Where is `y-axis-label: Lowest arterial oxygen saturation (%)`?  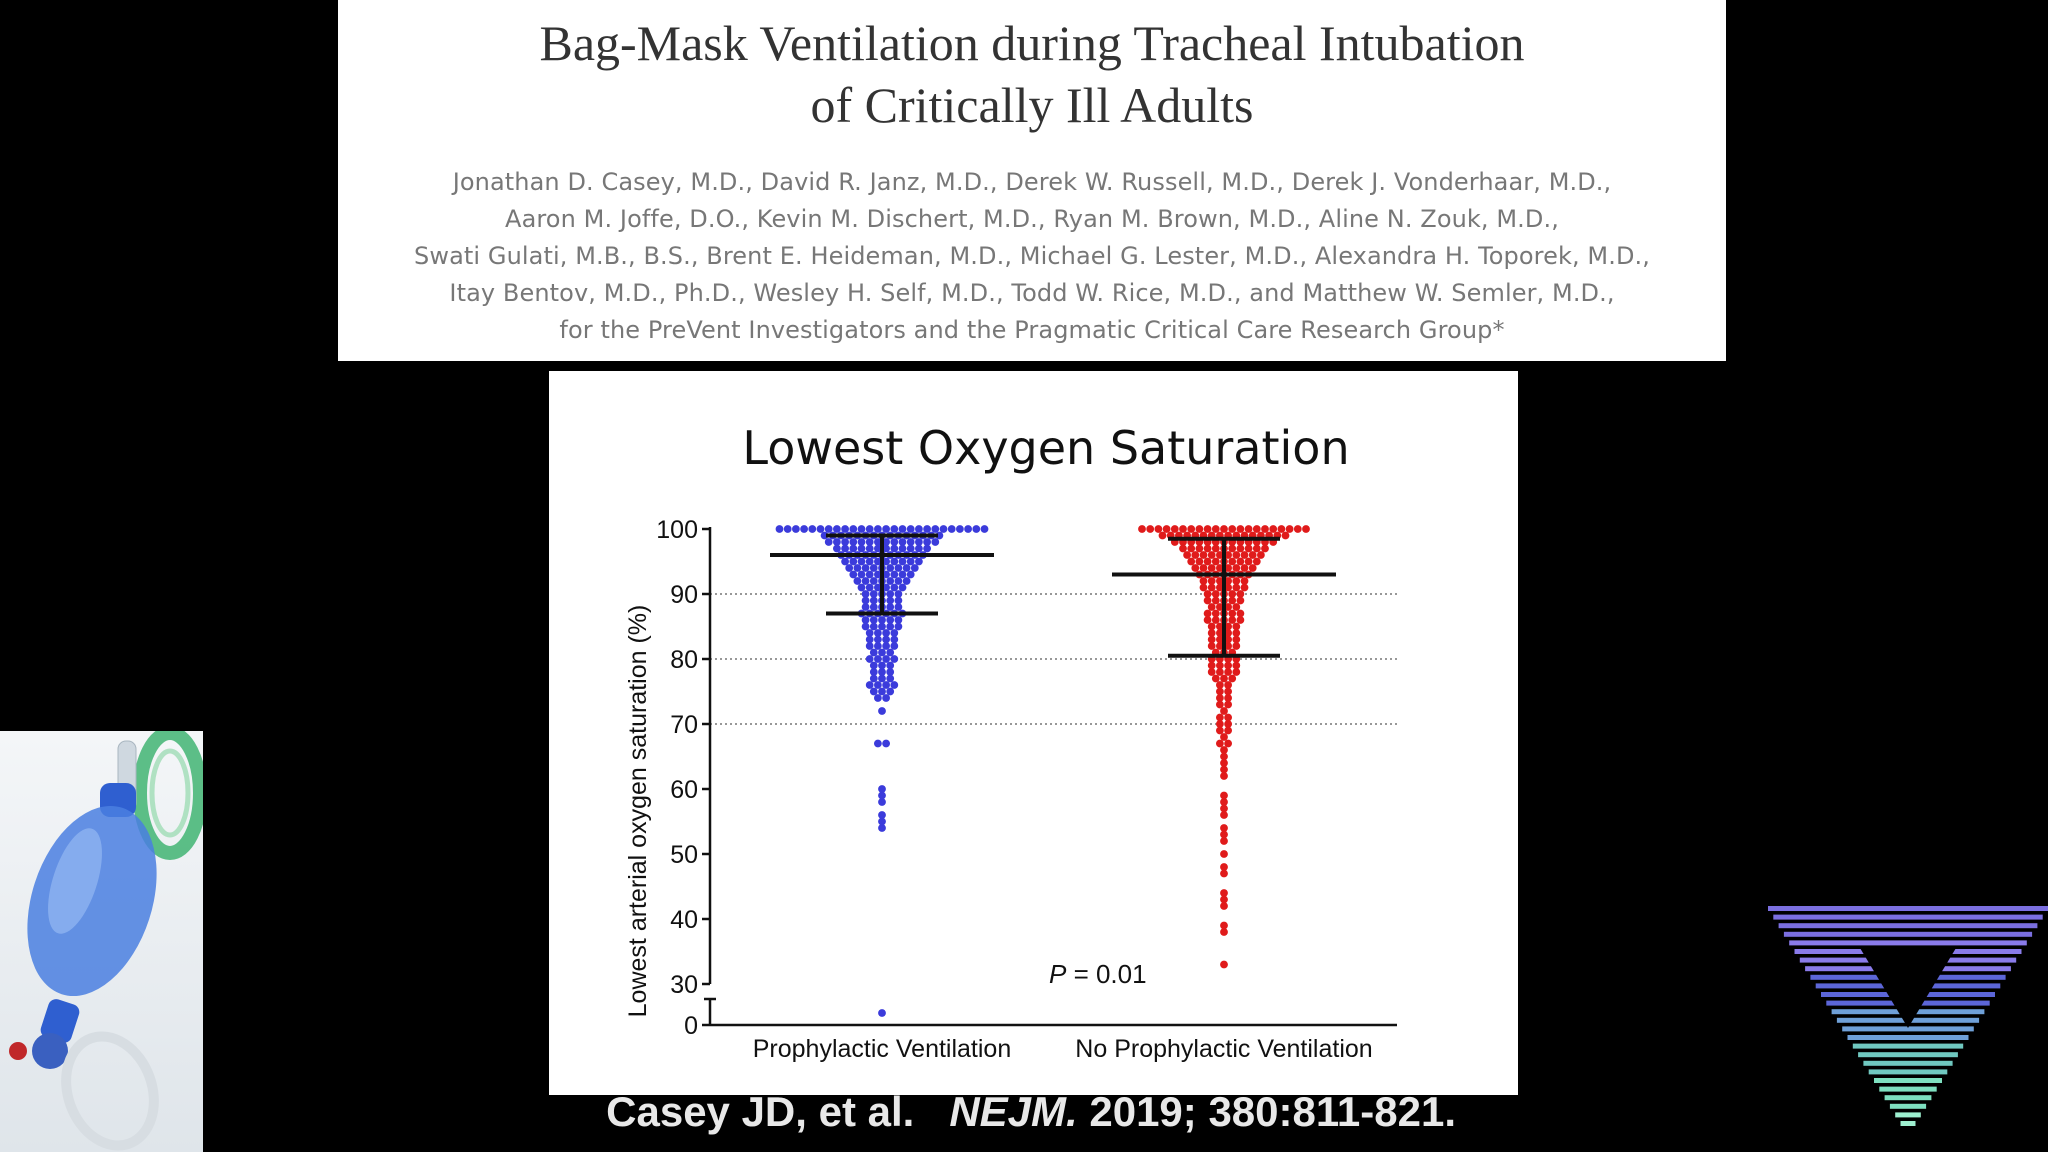
y-axis-label: Lowest arterial oxygen saturation (%) is located at coordinates (638, 811).